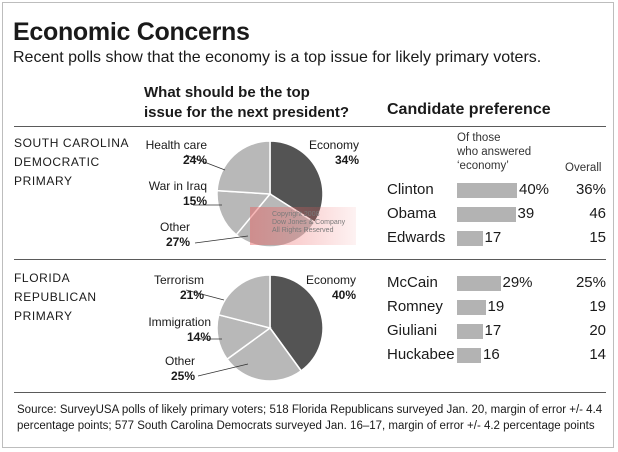 The width and height of the screenshot is (618, 452). Describe the element at coordinates (491, 354) in the screenshot. I see `economy-value-label: 16` at that location.